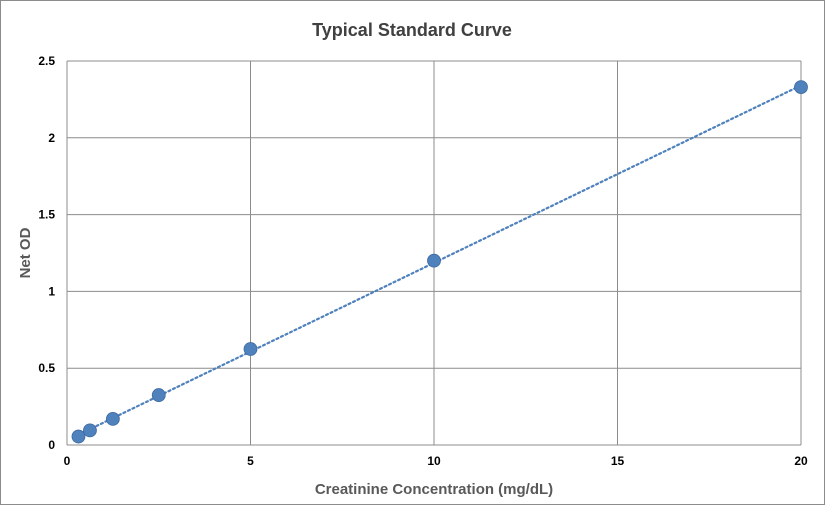 This screenshot has height=505, width=825. I want to click on y-tick-label: 2.5, so click(46, 61).